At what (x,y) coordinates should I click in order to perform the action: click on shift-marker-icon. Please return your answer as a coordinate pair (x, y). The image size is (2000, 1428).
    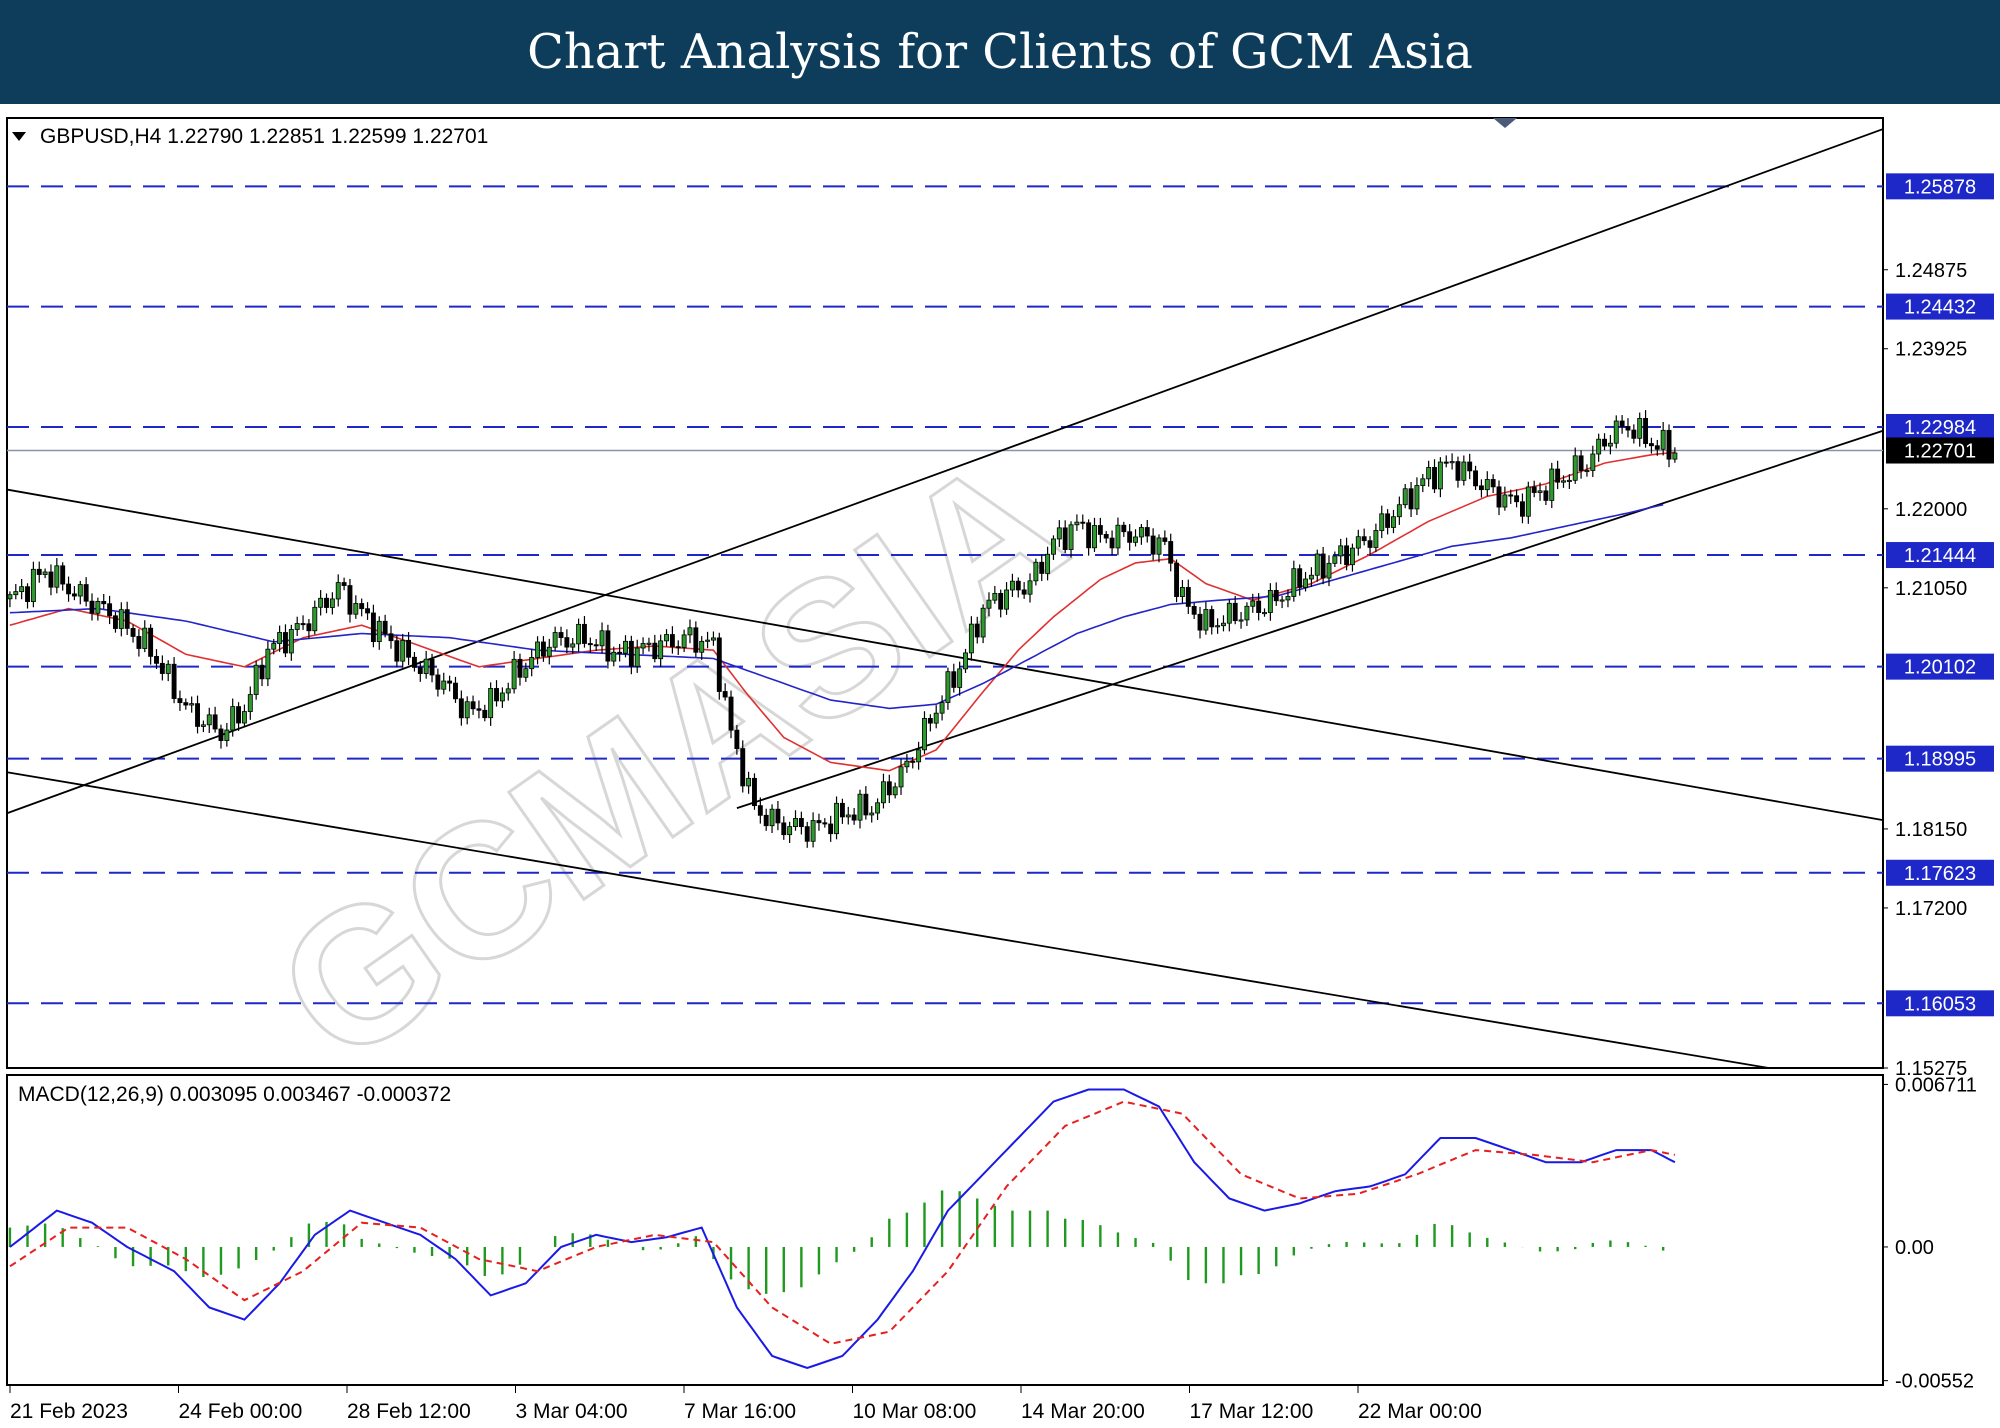
    Looking at the image, I should click on (1505, 123).